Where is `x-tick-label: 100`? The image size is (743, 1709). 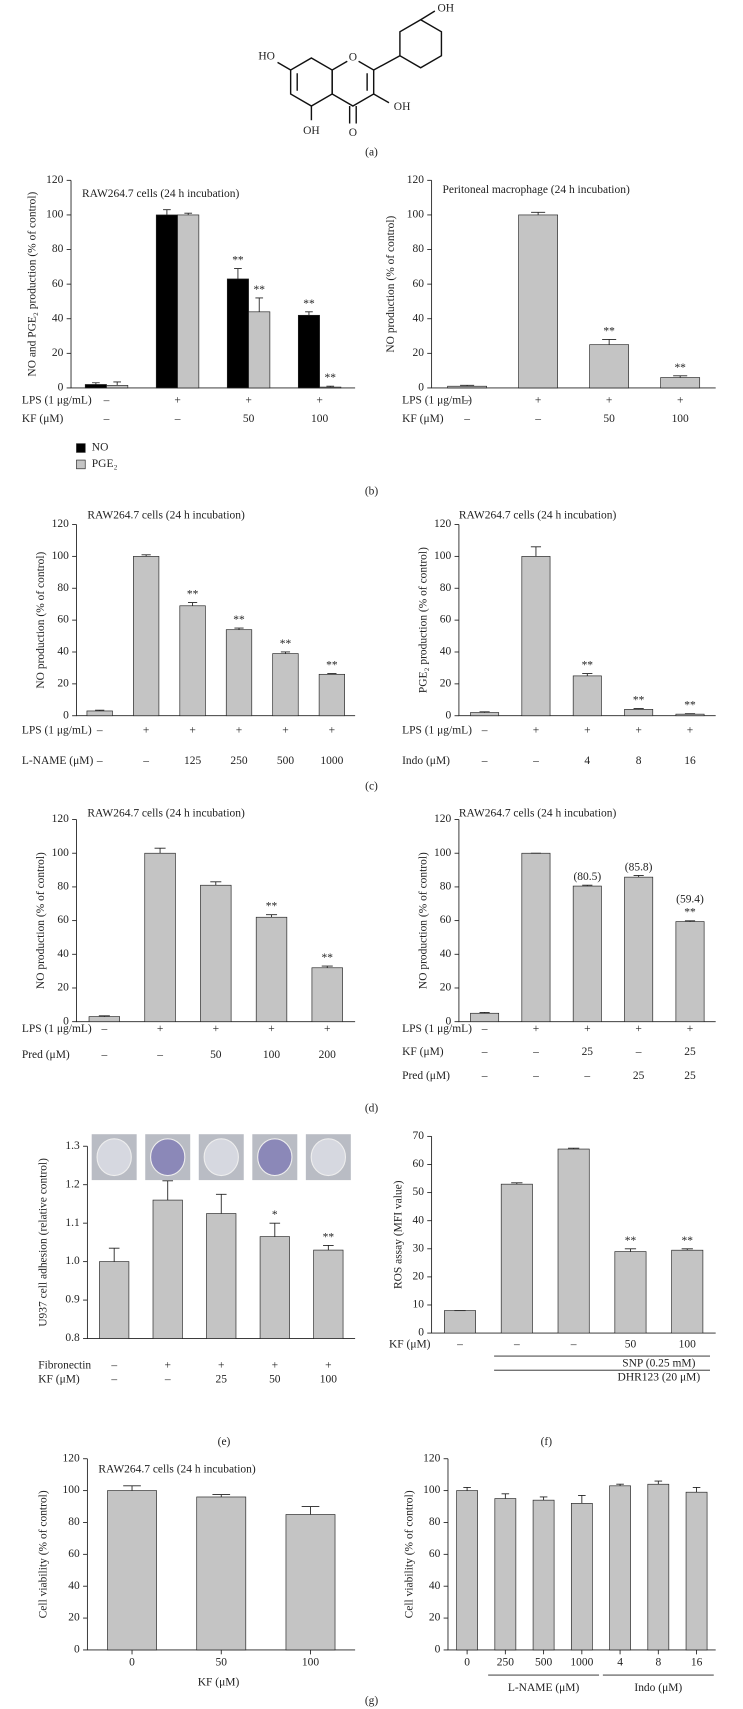
x-tick-label: 100 is located at coordinates (310, 1663).